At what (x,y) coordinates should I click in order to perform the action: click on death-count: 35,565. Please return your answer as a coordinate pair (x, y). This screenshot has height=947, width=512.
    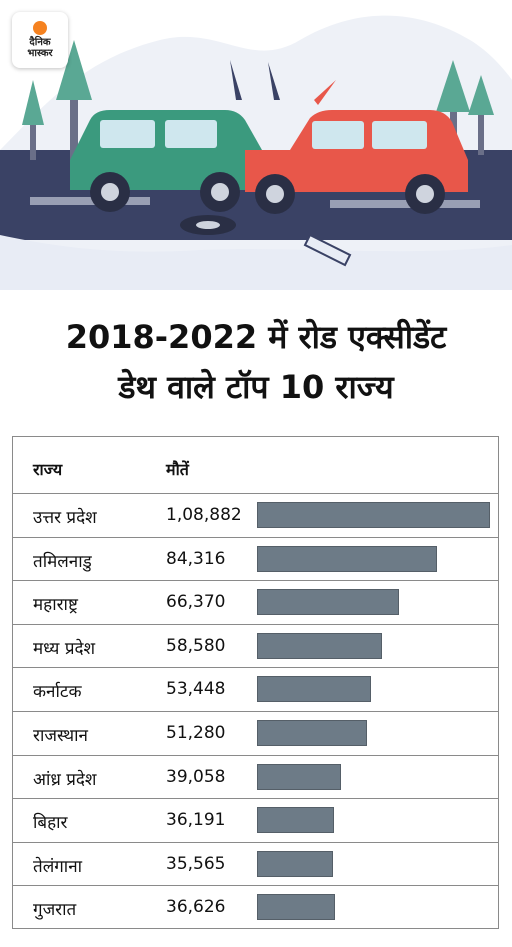
    Looking at the image, I should click on (196, 863).